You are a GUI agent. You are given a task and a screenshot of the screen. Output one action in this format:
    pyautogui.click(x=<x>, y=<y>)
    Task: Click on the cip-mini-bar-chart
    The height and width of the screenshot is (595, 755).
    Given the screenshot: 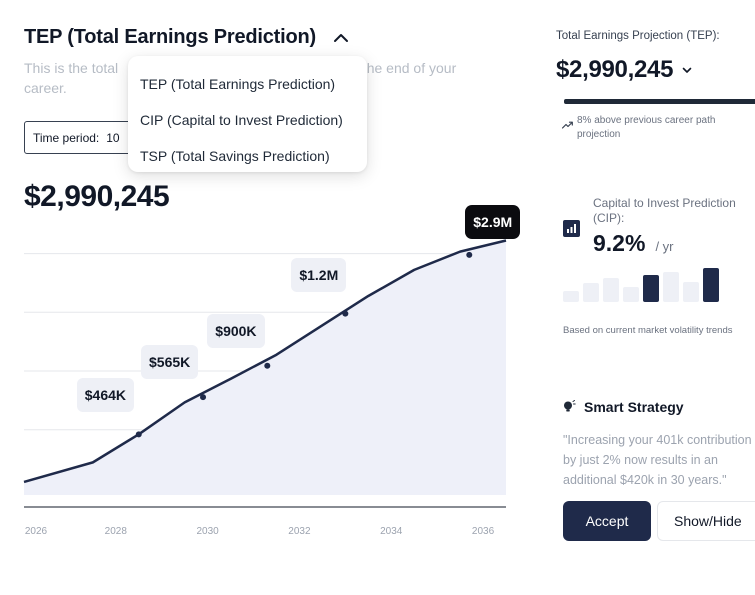 What is the action you would take?
    pyautogui.click(x=659, y=282)
    